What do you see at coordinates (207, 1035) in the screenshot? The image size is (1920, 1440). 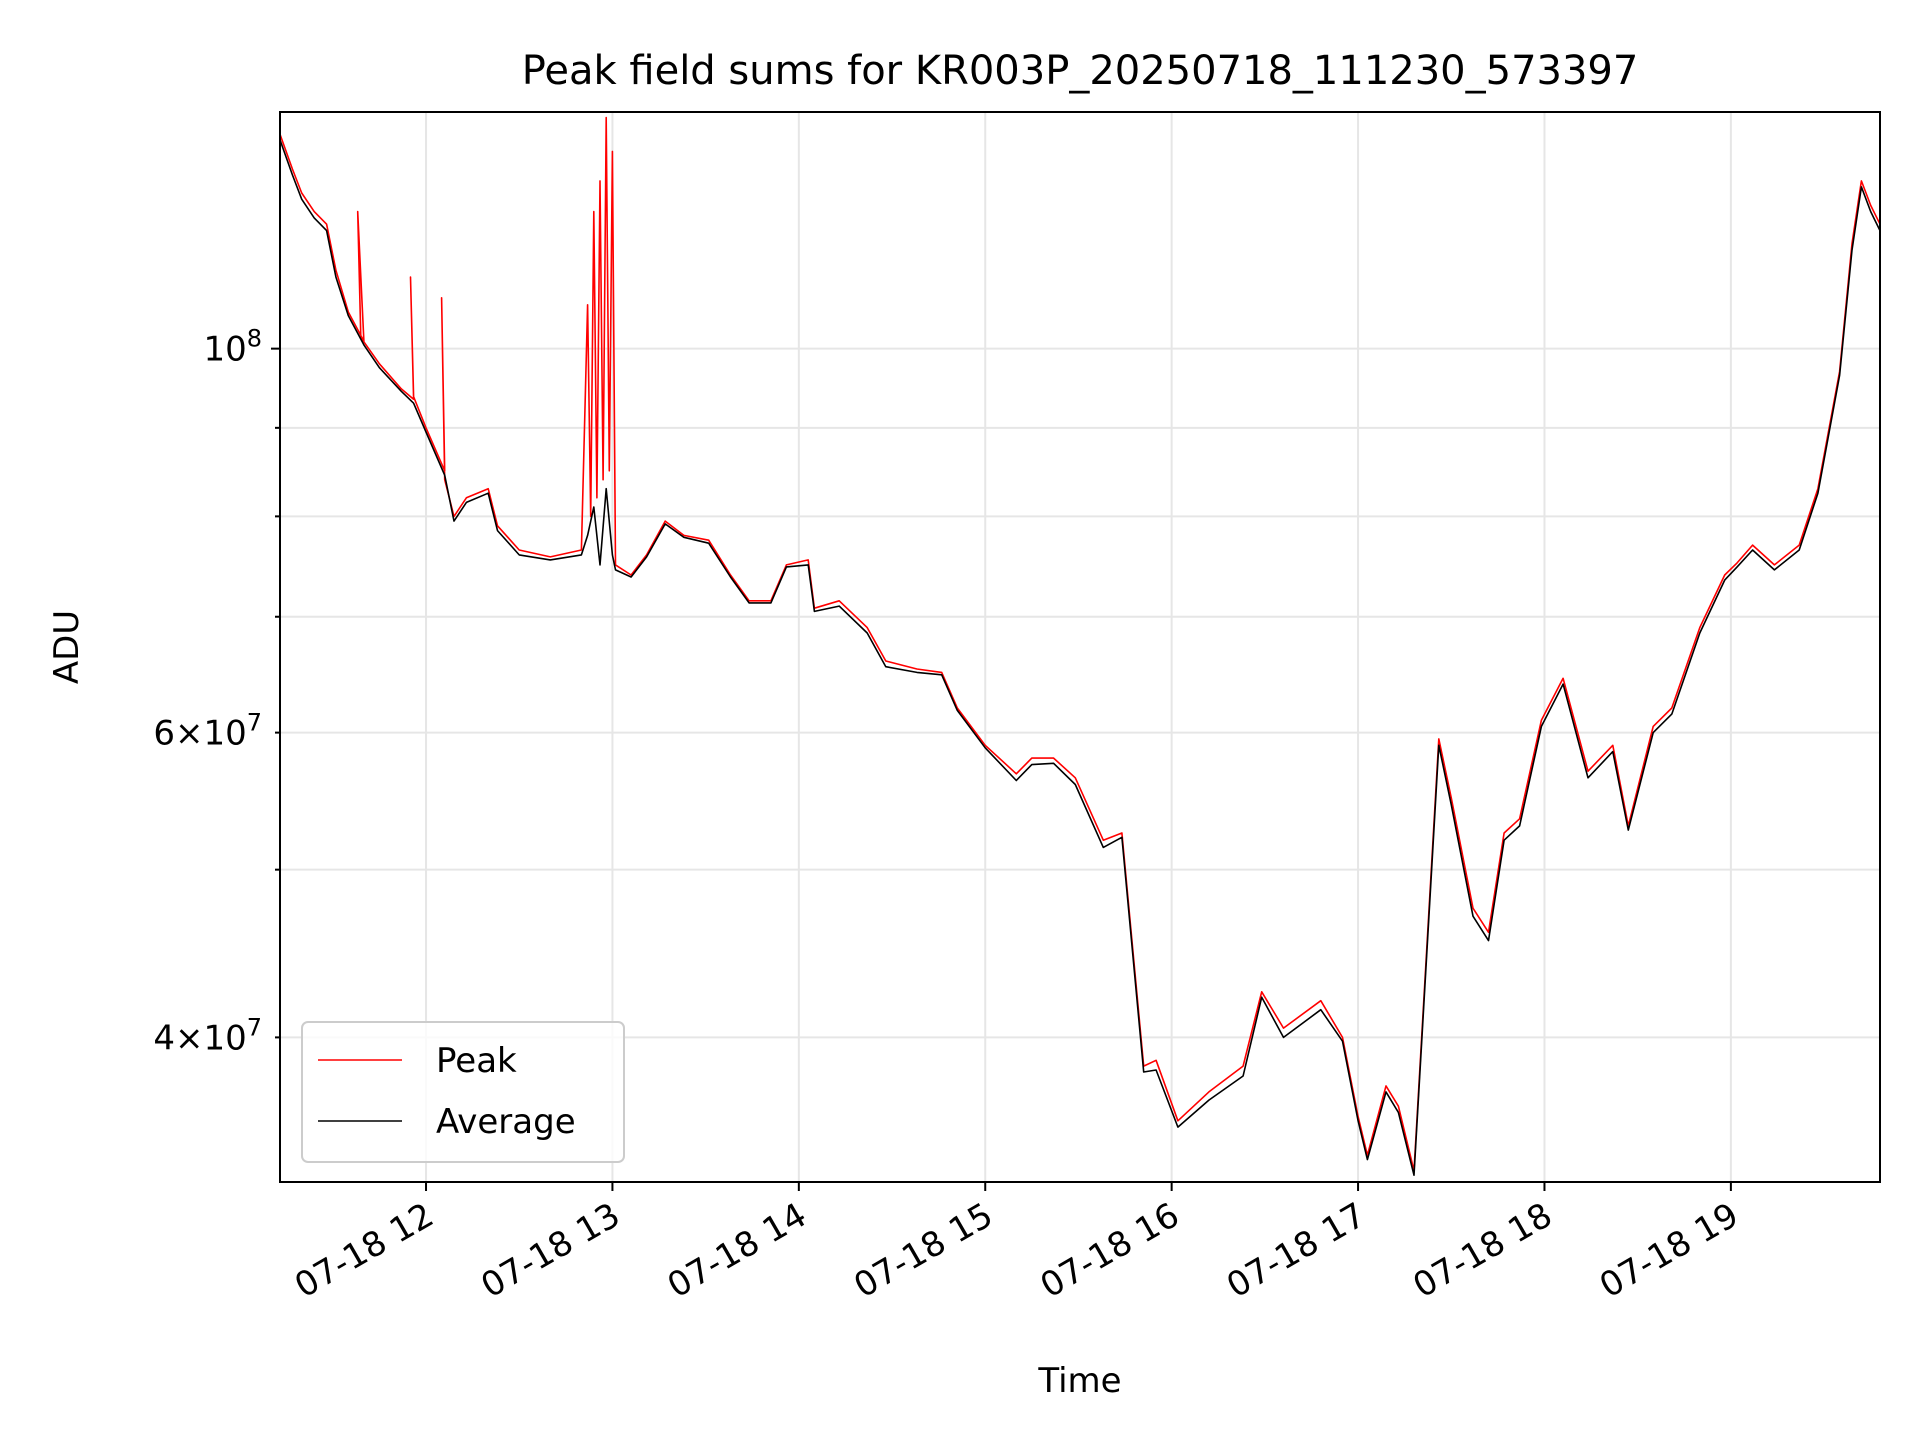 I see `y-tick-label: 4×107` at bounding box center [207, 1035].